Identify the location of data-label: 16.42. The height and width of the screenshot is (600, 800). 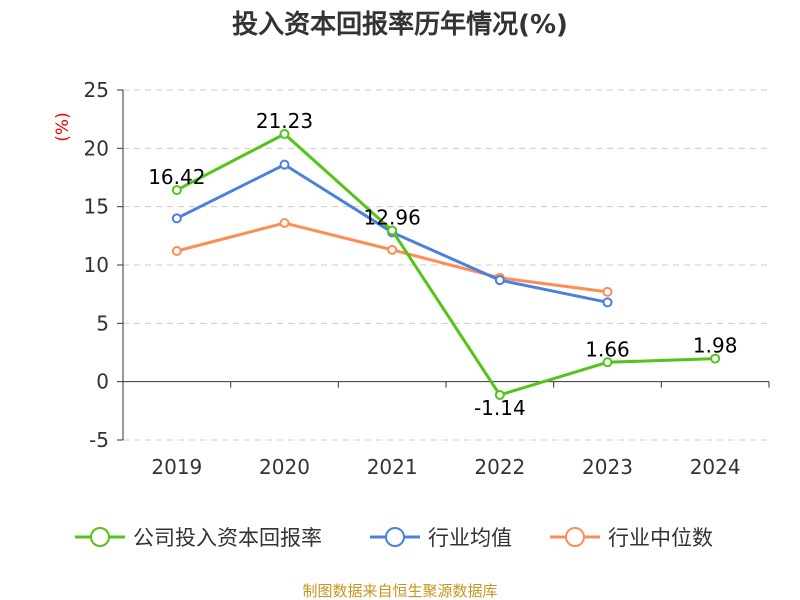
(176, 177).